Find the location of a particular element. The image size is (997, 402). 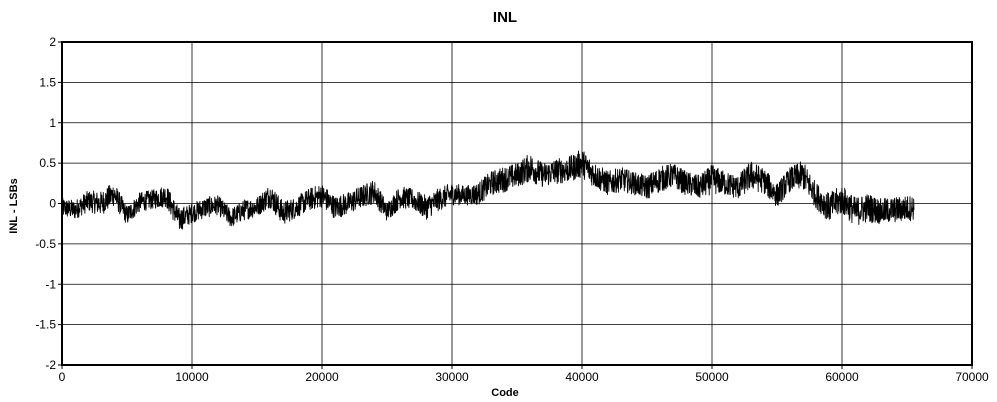

y-axis-label: INL - LSBs is located at coordinates (14, 205).